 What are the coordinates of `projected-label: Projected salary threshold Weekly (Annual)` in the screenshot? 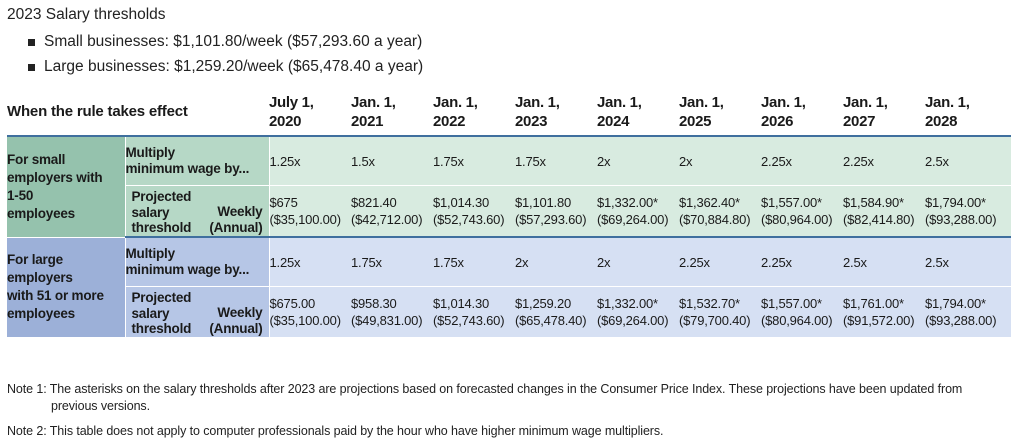 It's located at (197, 211).